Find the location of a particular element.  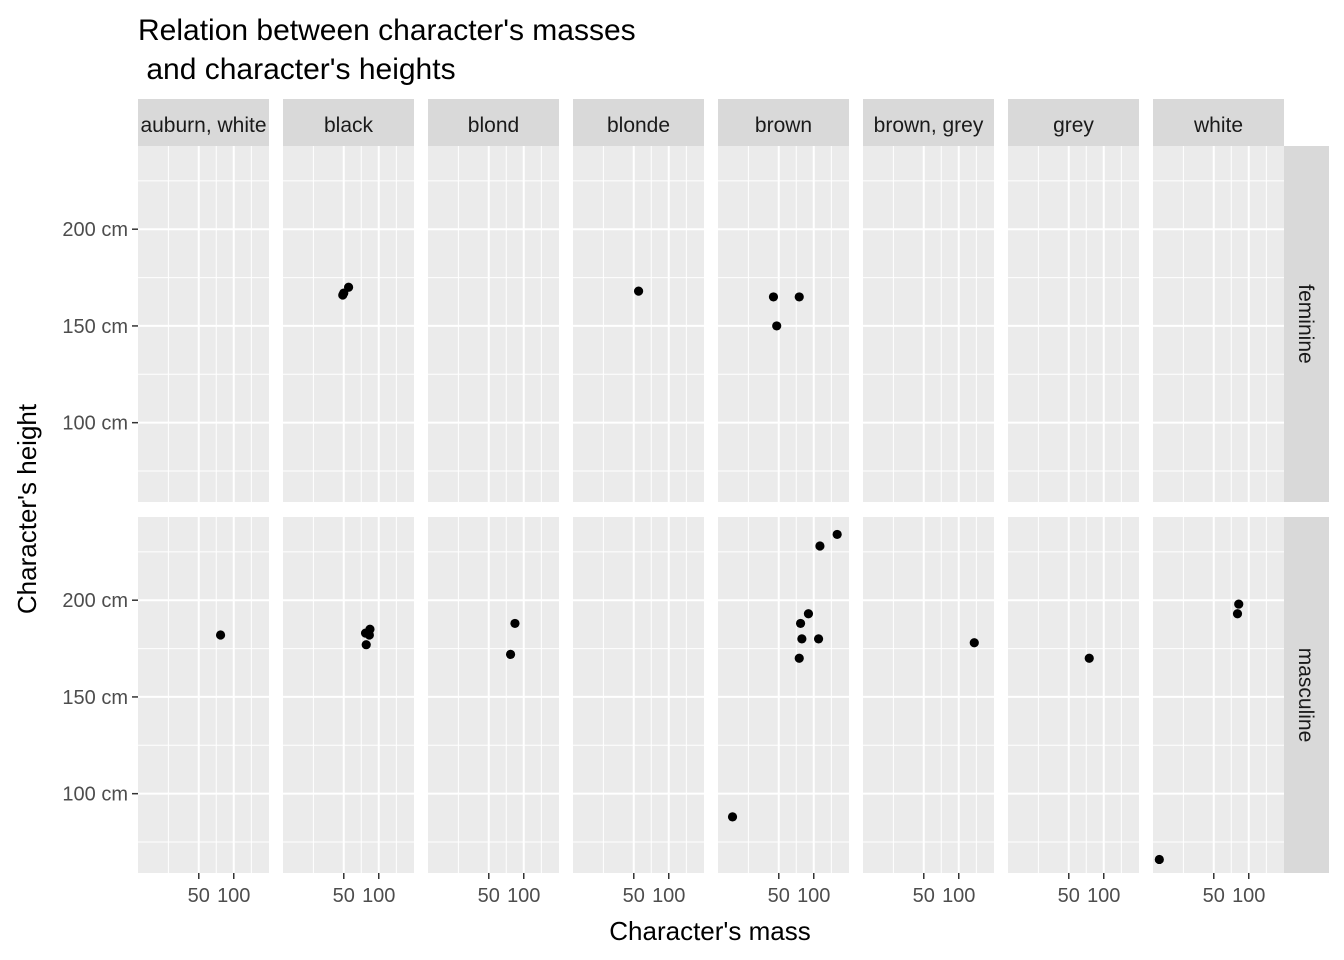

facet-strip-grey is located at coordinates (1073, 122).